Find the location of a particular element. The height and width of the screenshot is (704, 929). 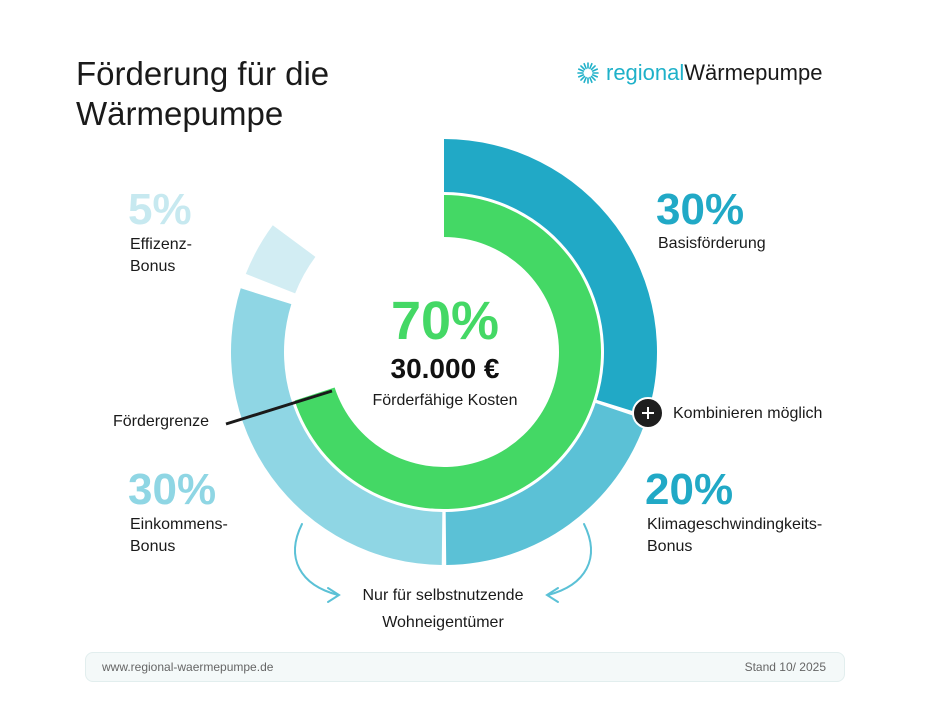

logo-text-regional: regional is located at coordinates (645, 72).